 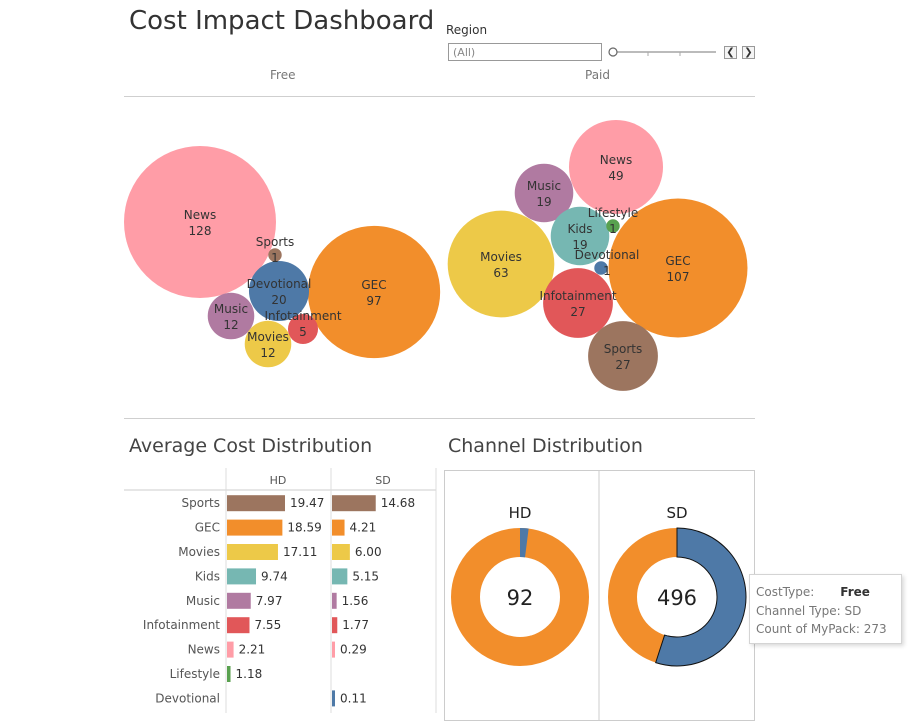 What do you see at coordinates (200, 231) in the screenshot?
I see `bubble-value: 128` at bounding box center [200, 231].